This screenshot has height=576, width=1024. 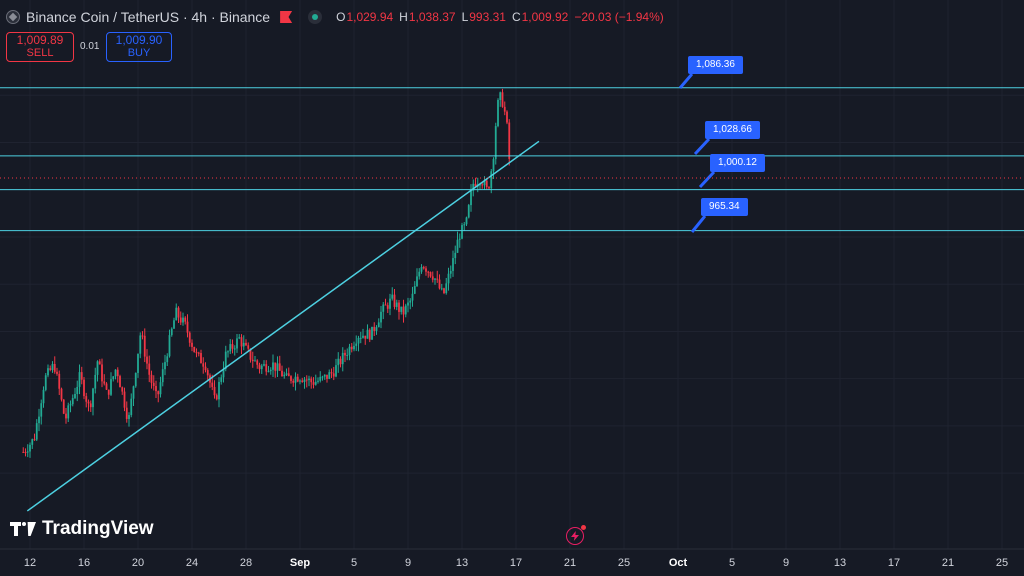 I want to click on level-label-pointer, so click(x=702, y=146).